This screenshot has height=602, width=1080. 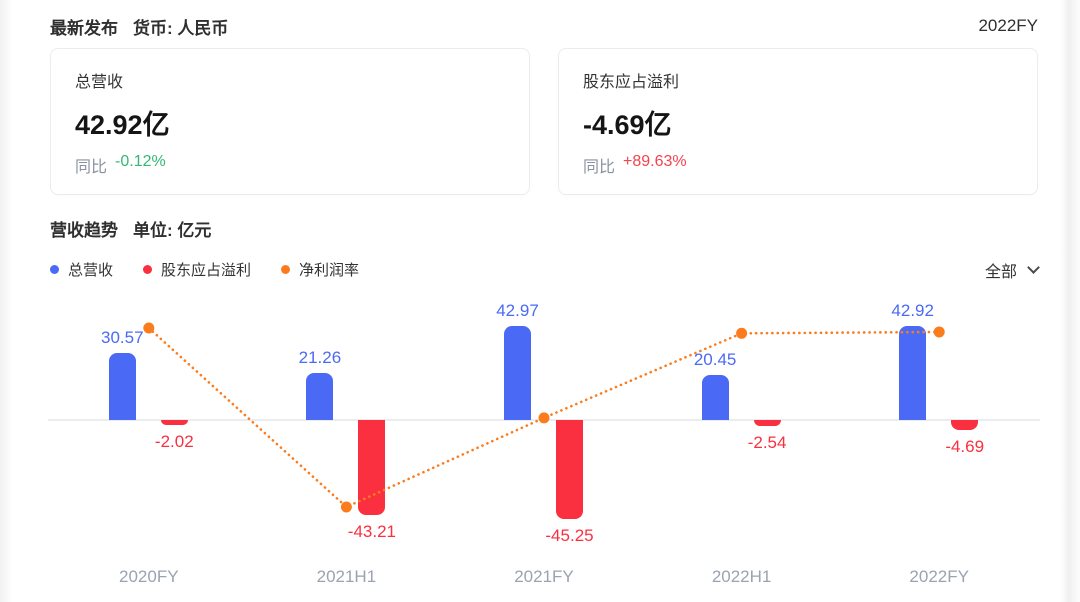 What do you see at coordinates (1008, 25) in the screenshot?
I see `report-period-label: 2022FY` at bounding box center [1008, 25].